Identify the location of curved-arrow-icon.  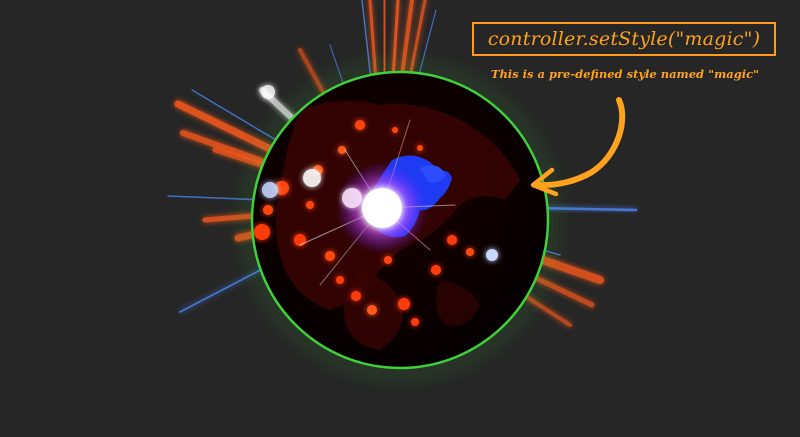
(578, 147).